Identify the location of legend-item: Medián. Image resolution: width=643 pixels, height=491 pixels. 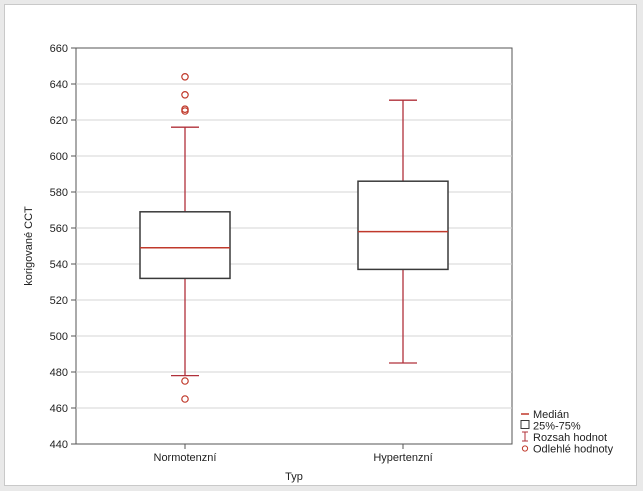
(545, 415).